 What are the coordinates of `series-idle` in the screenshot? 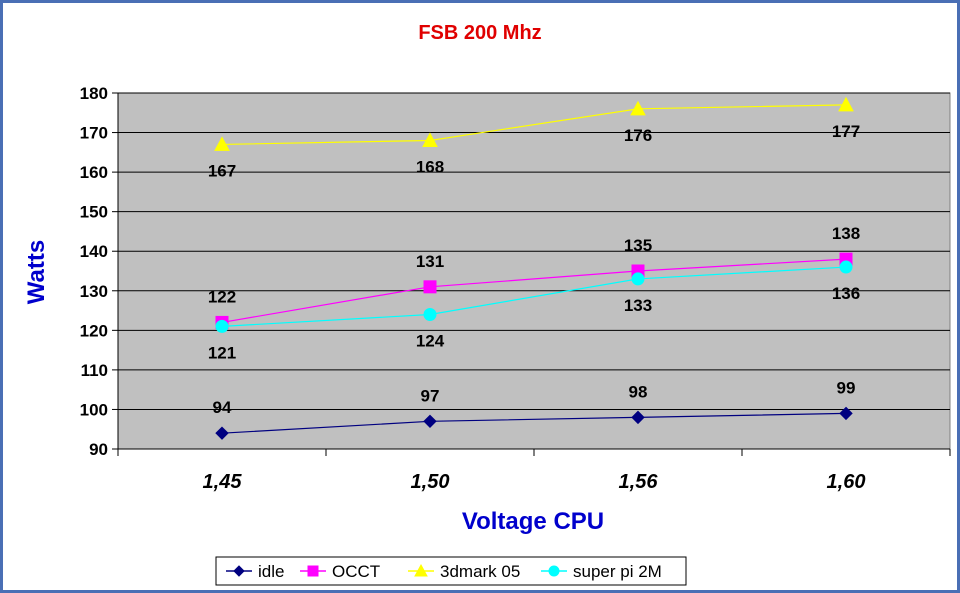 It's located at (534, 423).